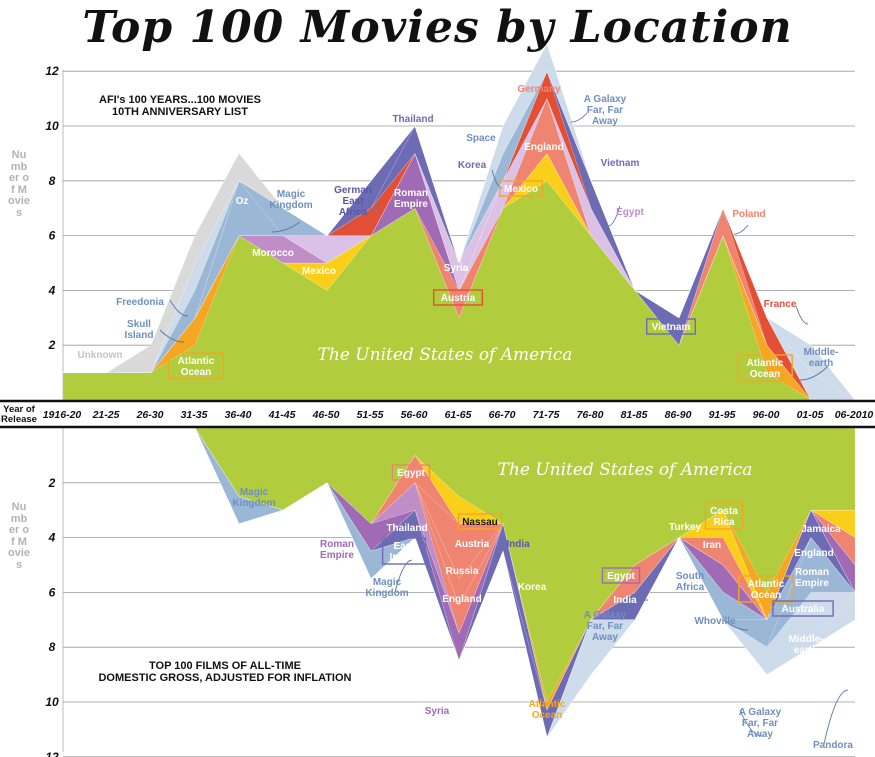 Image resolution: width=875 pixels, height=757 pixels. I want to click on series-label-text: The United States of America, so click(445, 355).